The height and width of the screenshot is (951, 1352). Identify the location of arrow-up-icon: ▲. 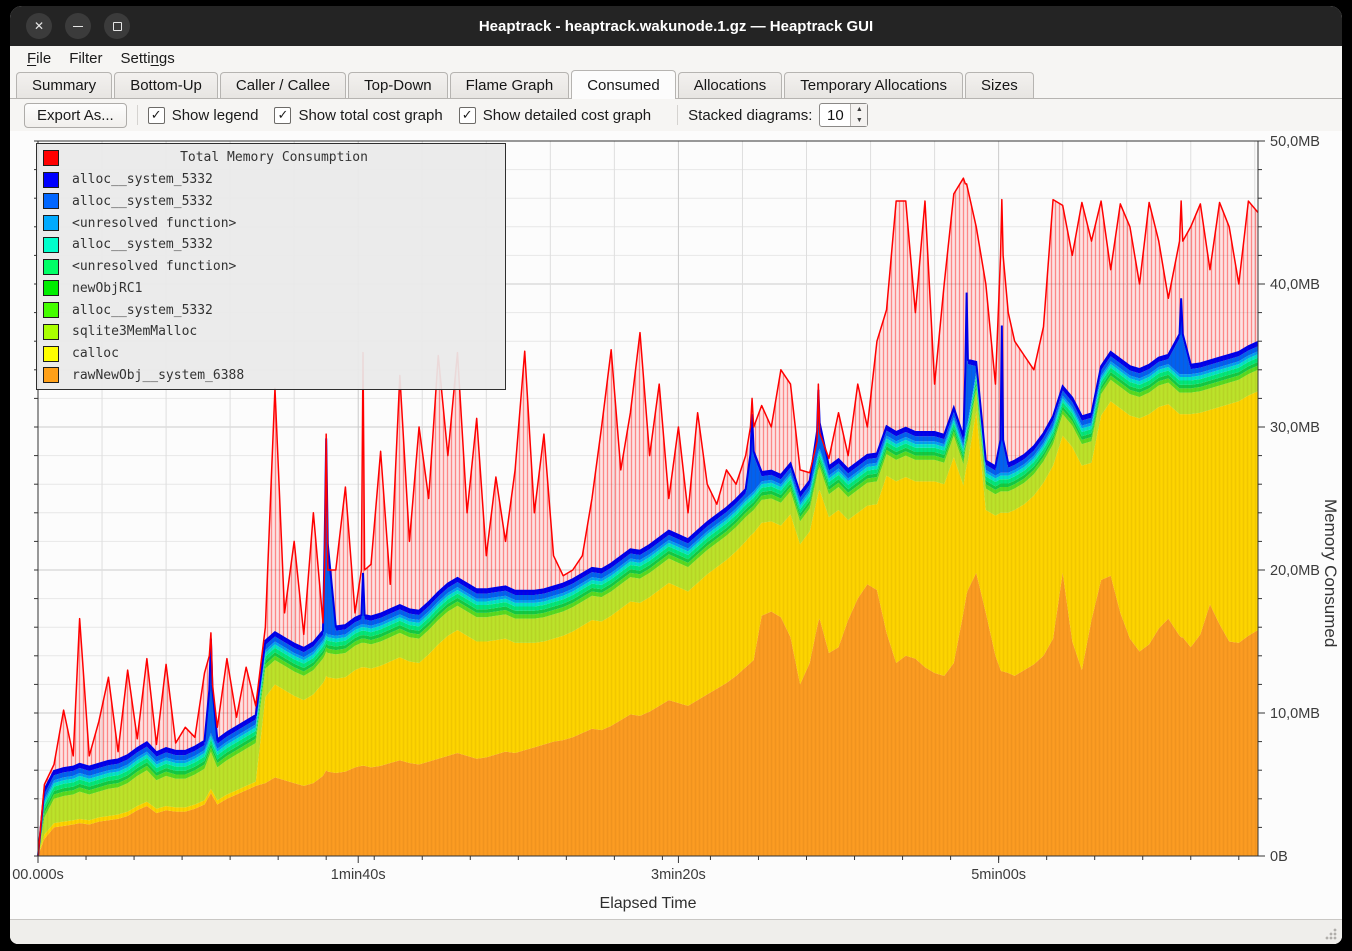
(859, 109).